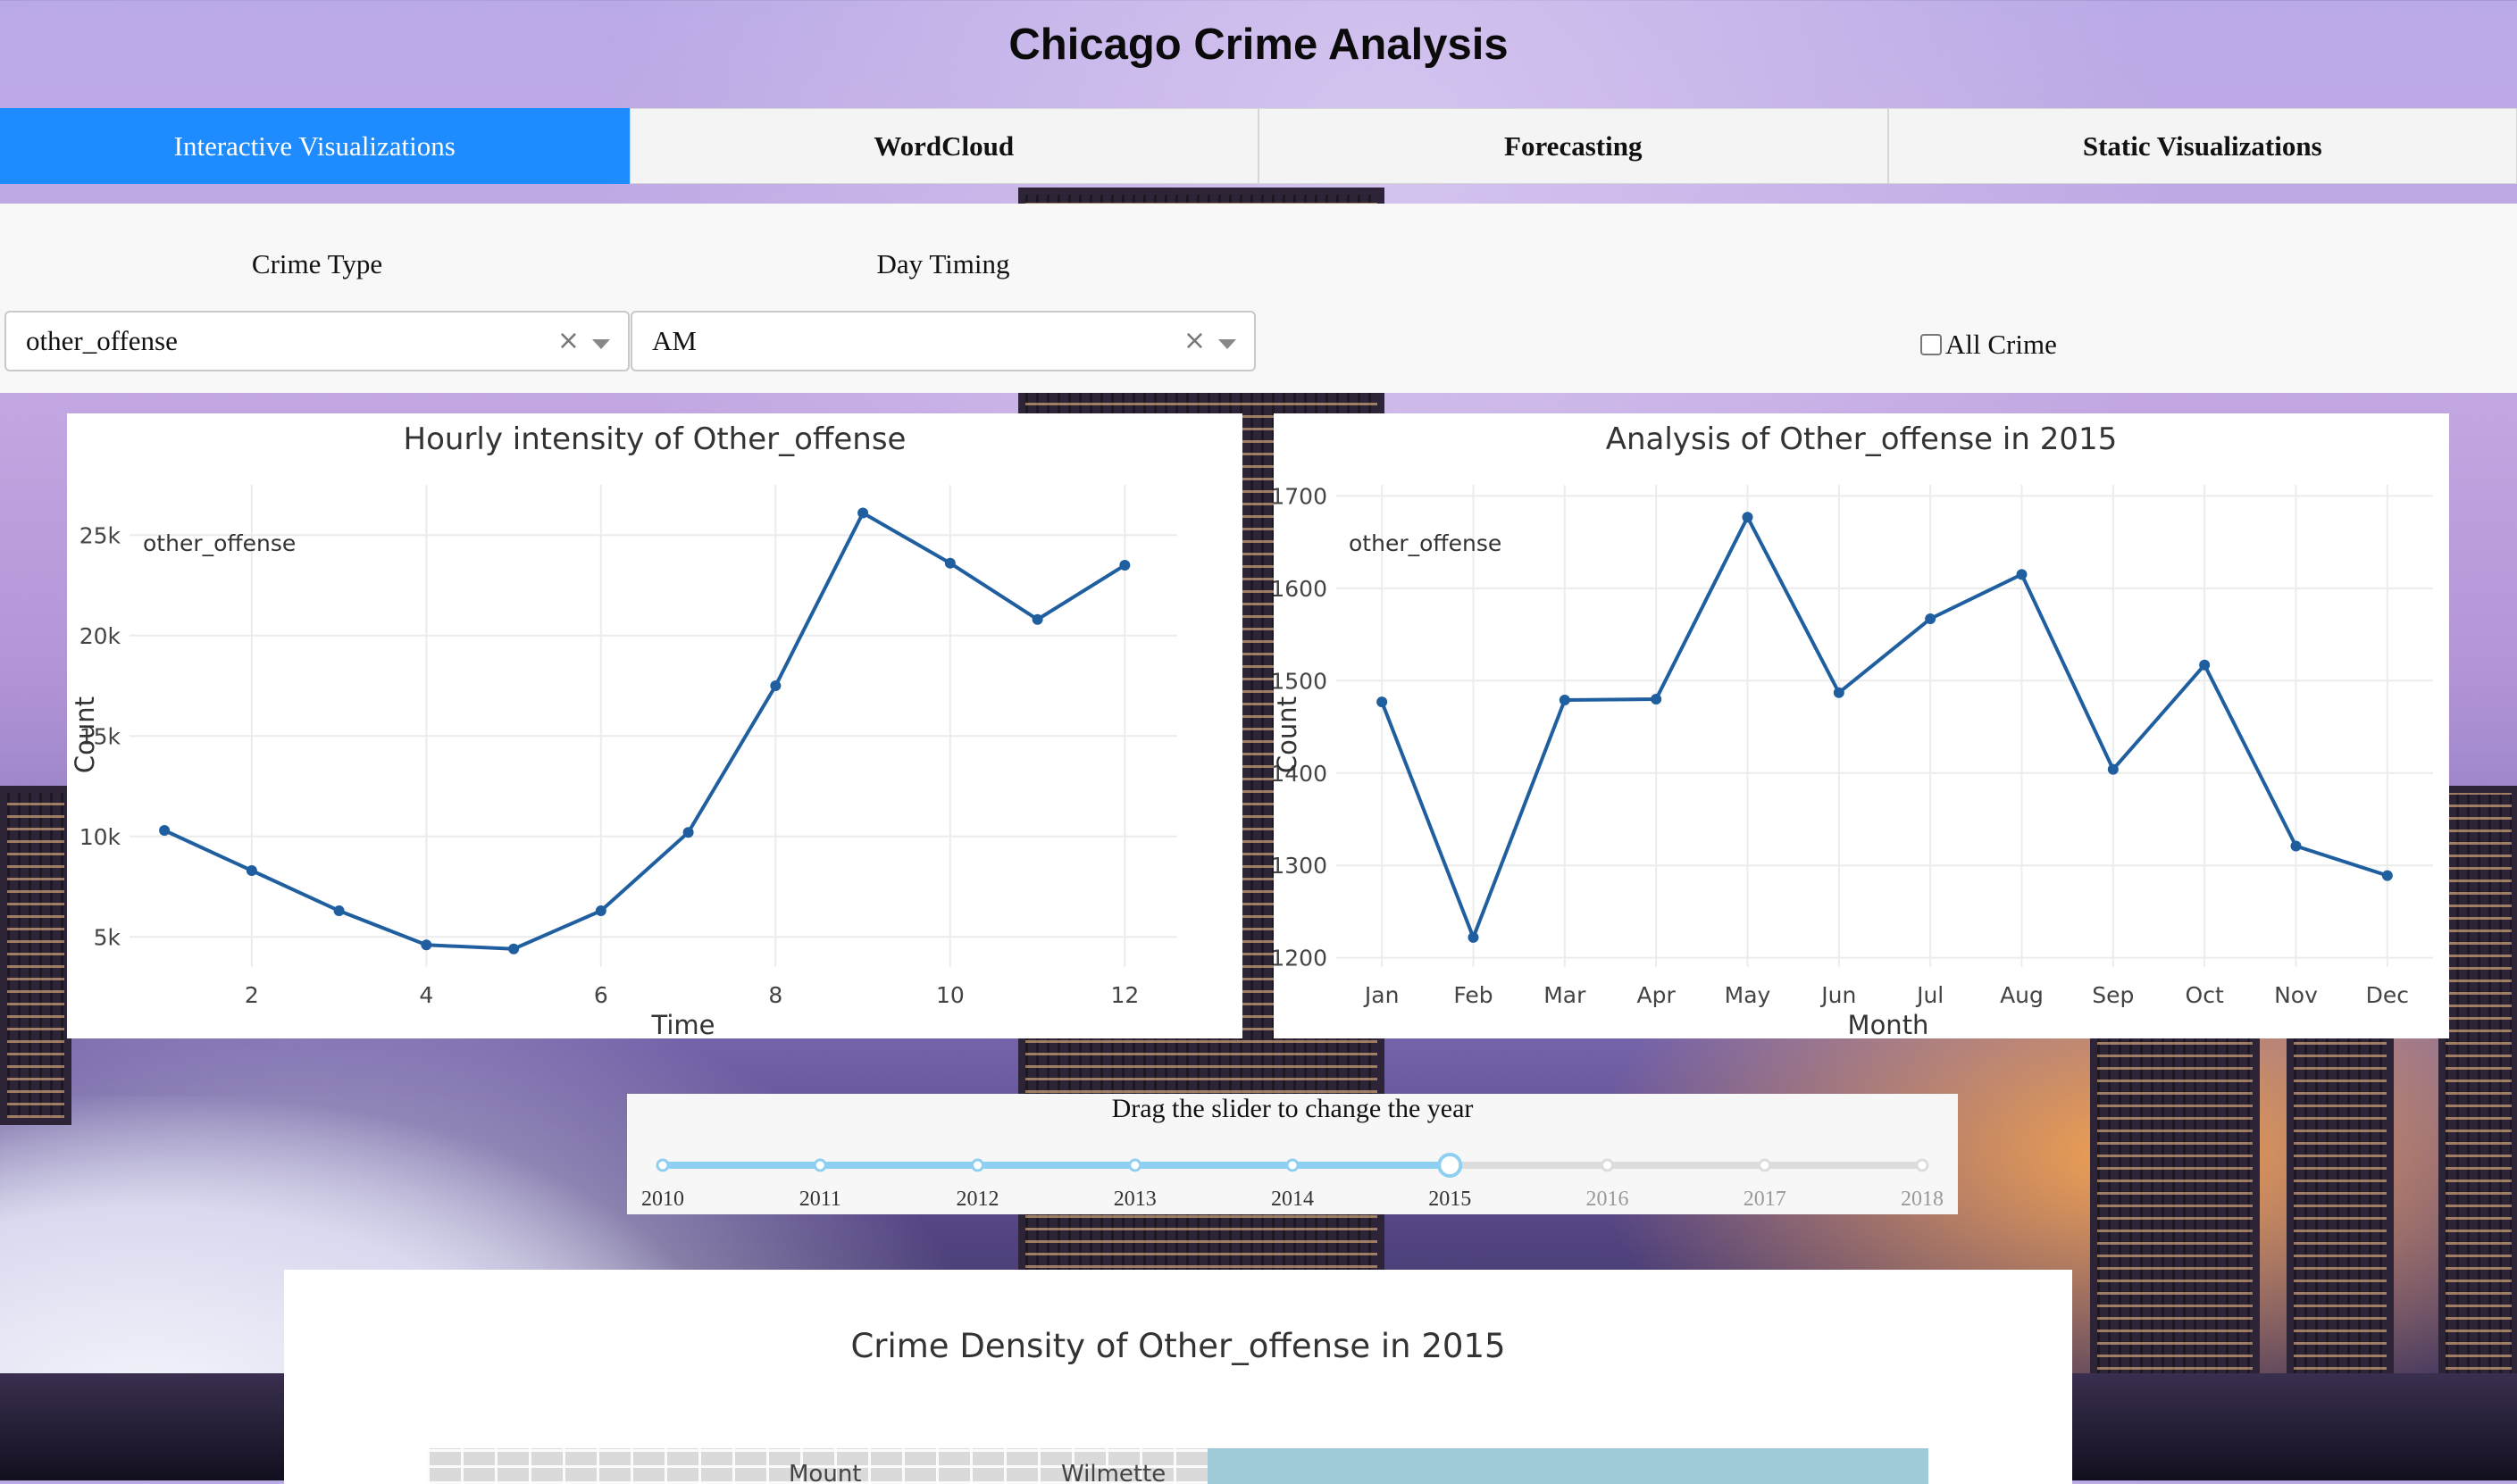 The width and height of the screenshot is (2517, 1484). What do you see at coordinates (1473, 995) in the screenshot?
I see `x-tick-label: Feb` at bounding box center [1473, 995].